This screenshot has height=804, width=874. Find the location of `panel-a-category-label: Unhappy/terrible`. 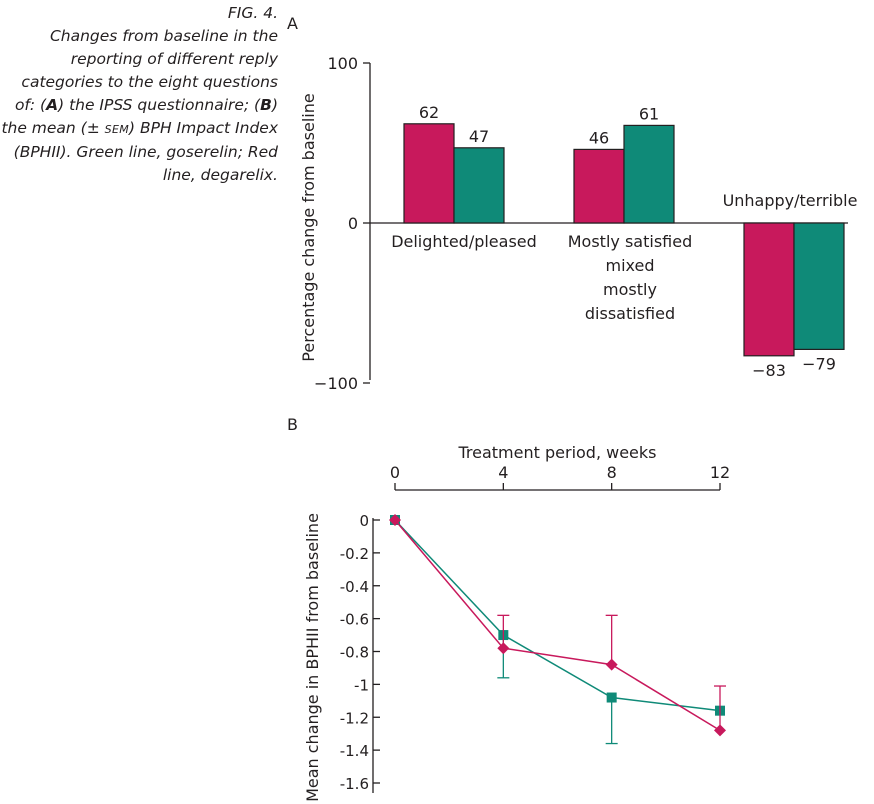

panel-a-category-label: Unhappy/terrible is located at coordinates (790, 200).